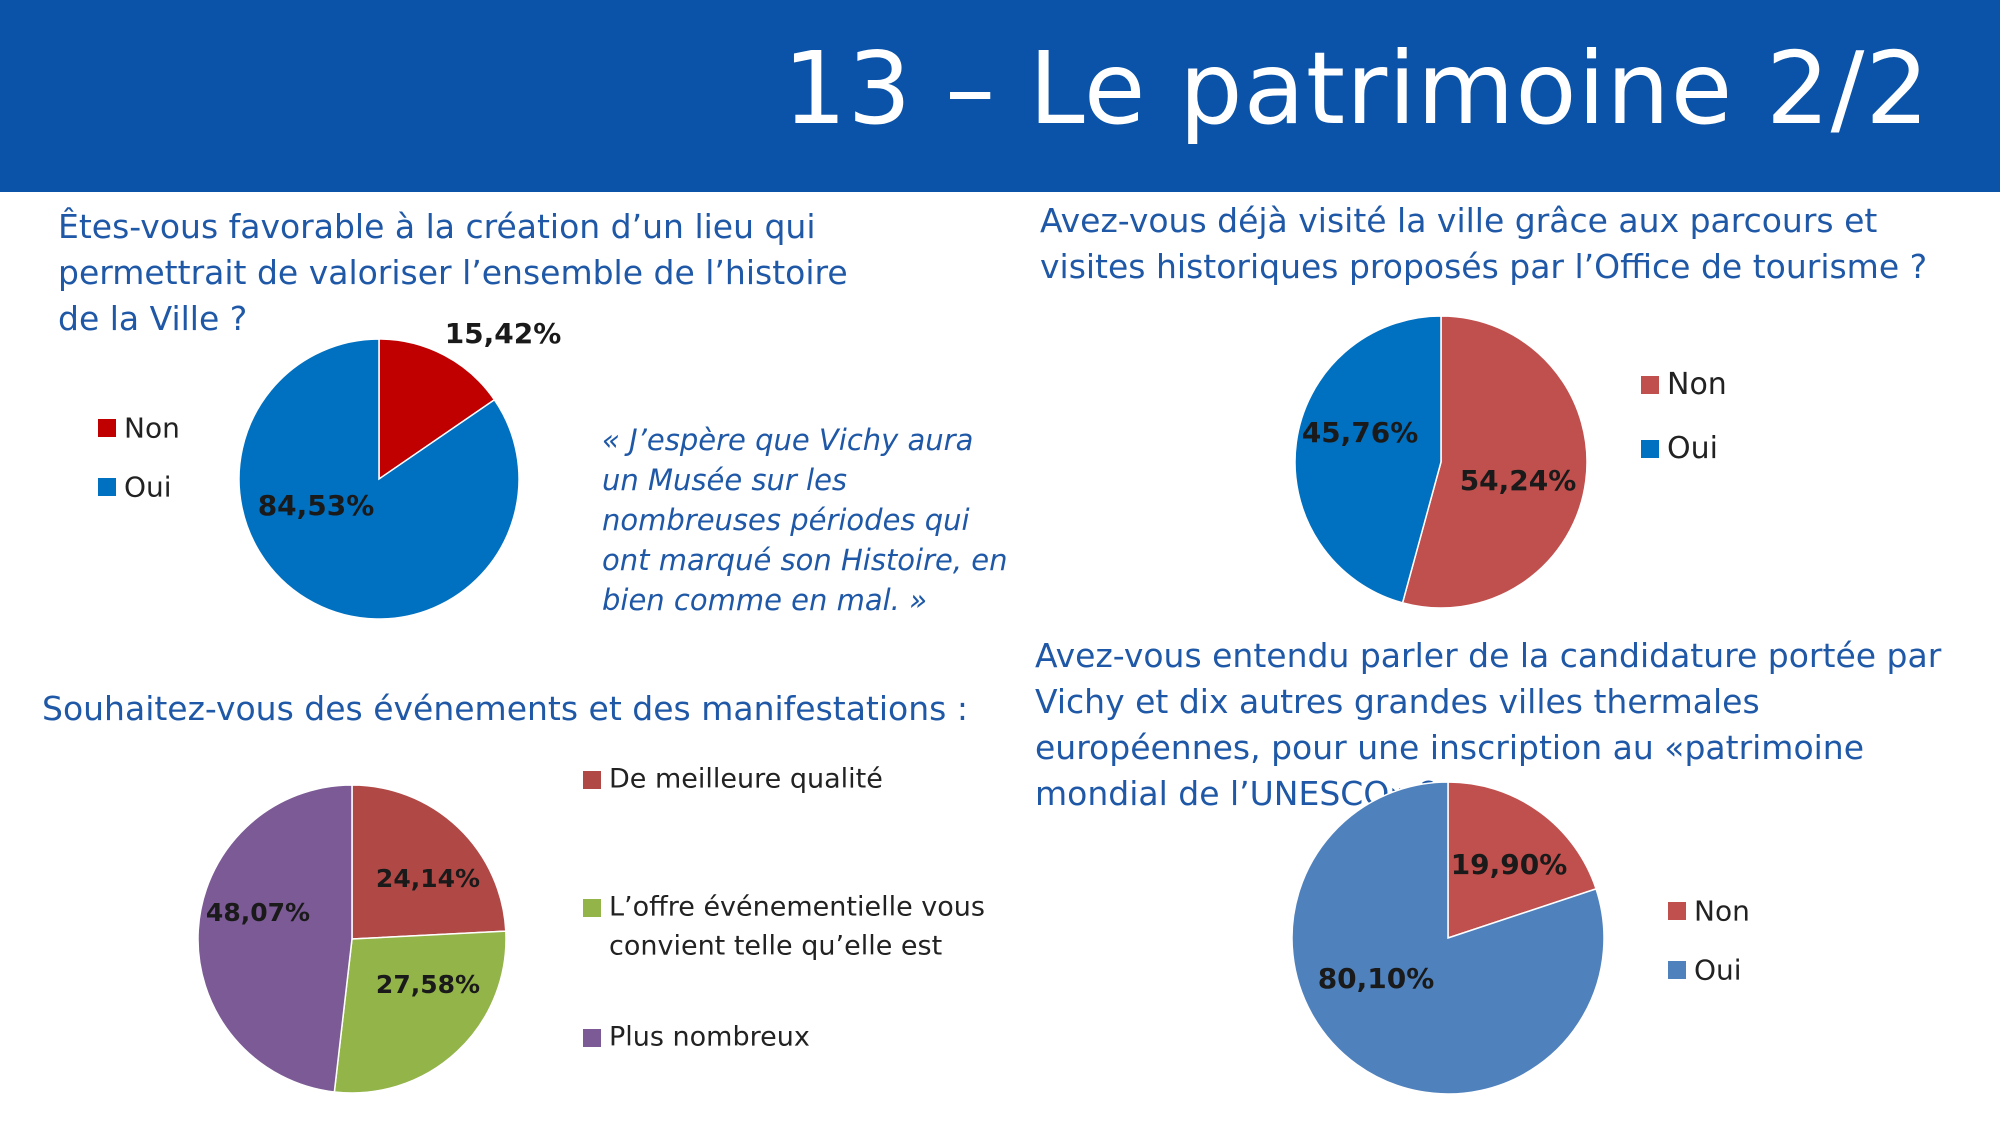 The height and width of the screenshot is (1125, 2000). I want to click on legend-item: Plus nombreux, so click(786, 1037).